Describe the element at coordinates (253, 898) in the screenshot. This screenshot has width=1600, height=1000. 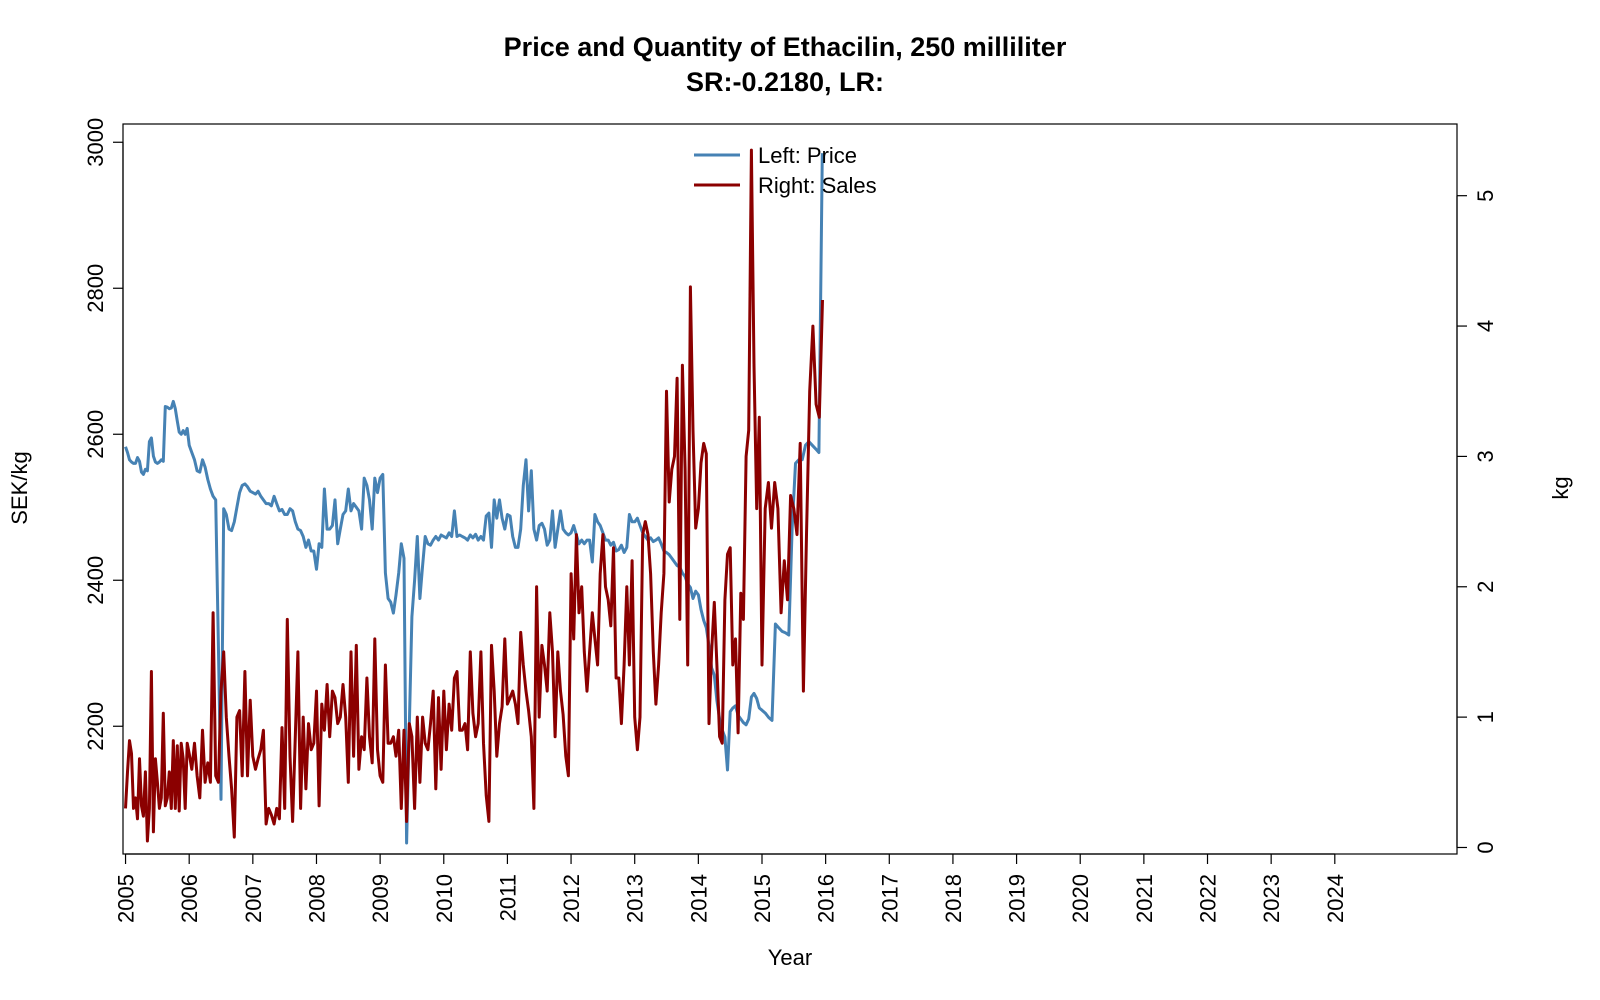
I see `x-tick-label: 2007` at that location.